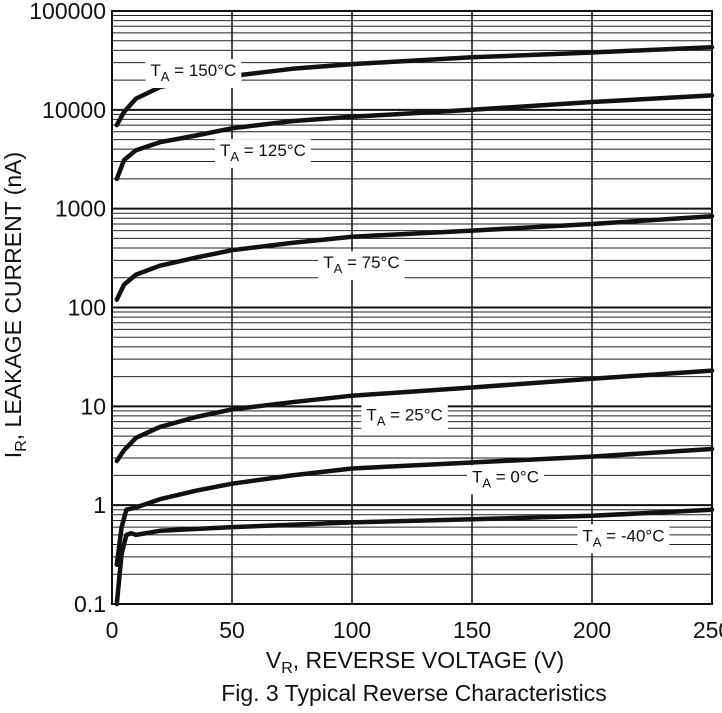 This screenshot has height=713, width=722. Describe the element at coordinates (232, 630) in the screenshot. I see `x-tick-label: 50` at that location.